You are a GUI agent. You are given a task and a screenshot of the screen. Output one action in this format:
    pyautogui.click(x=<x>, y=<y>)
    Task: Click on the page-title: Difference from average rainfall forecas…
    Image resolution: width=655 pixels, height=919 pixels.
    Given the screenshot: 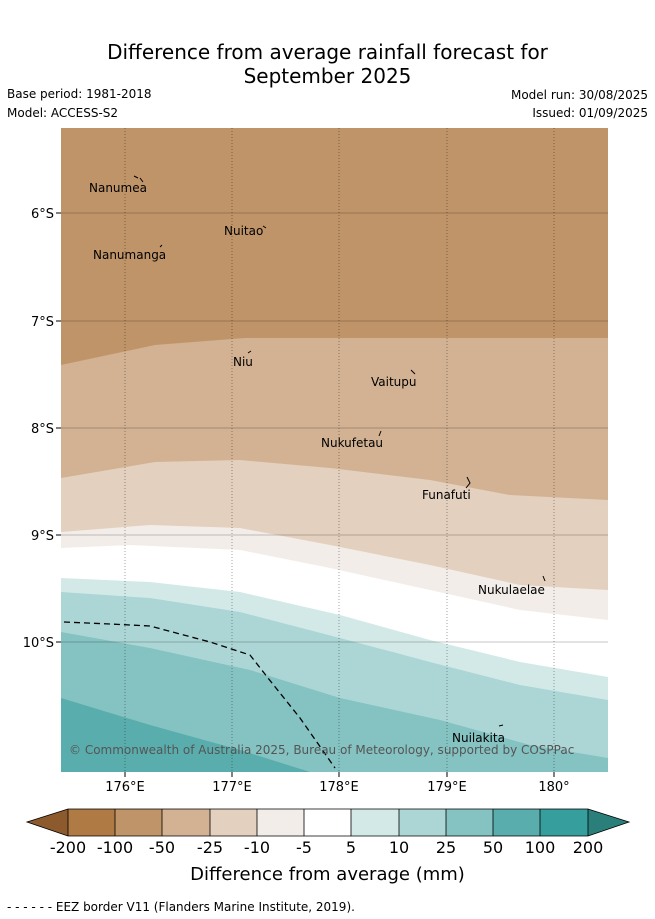 What is the action you would take?
    pyautogui.click(x=327, y=64)
    